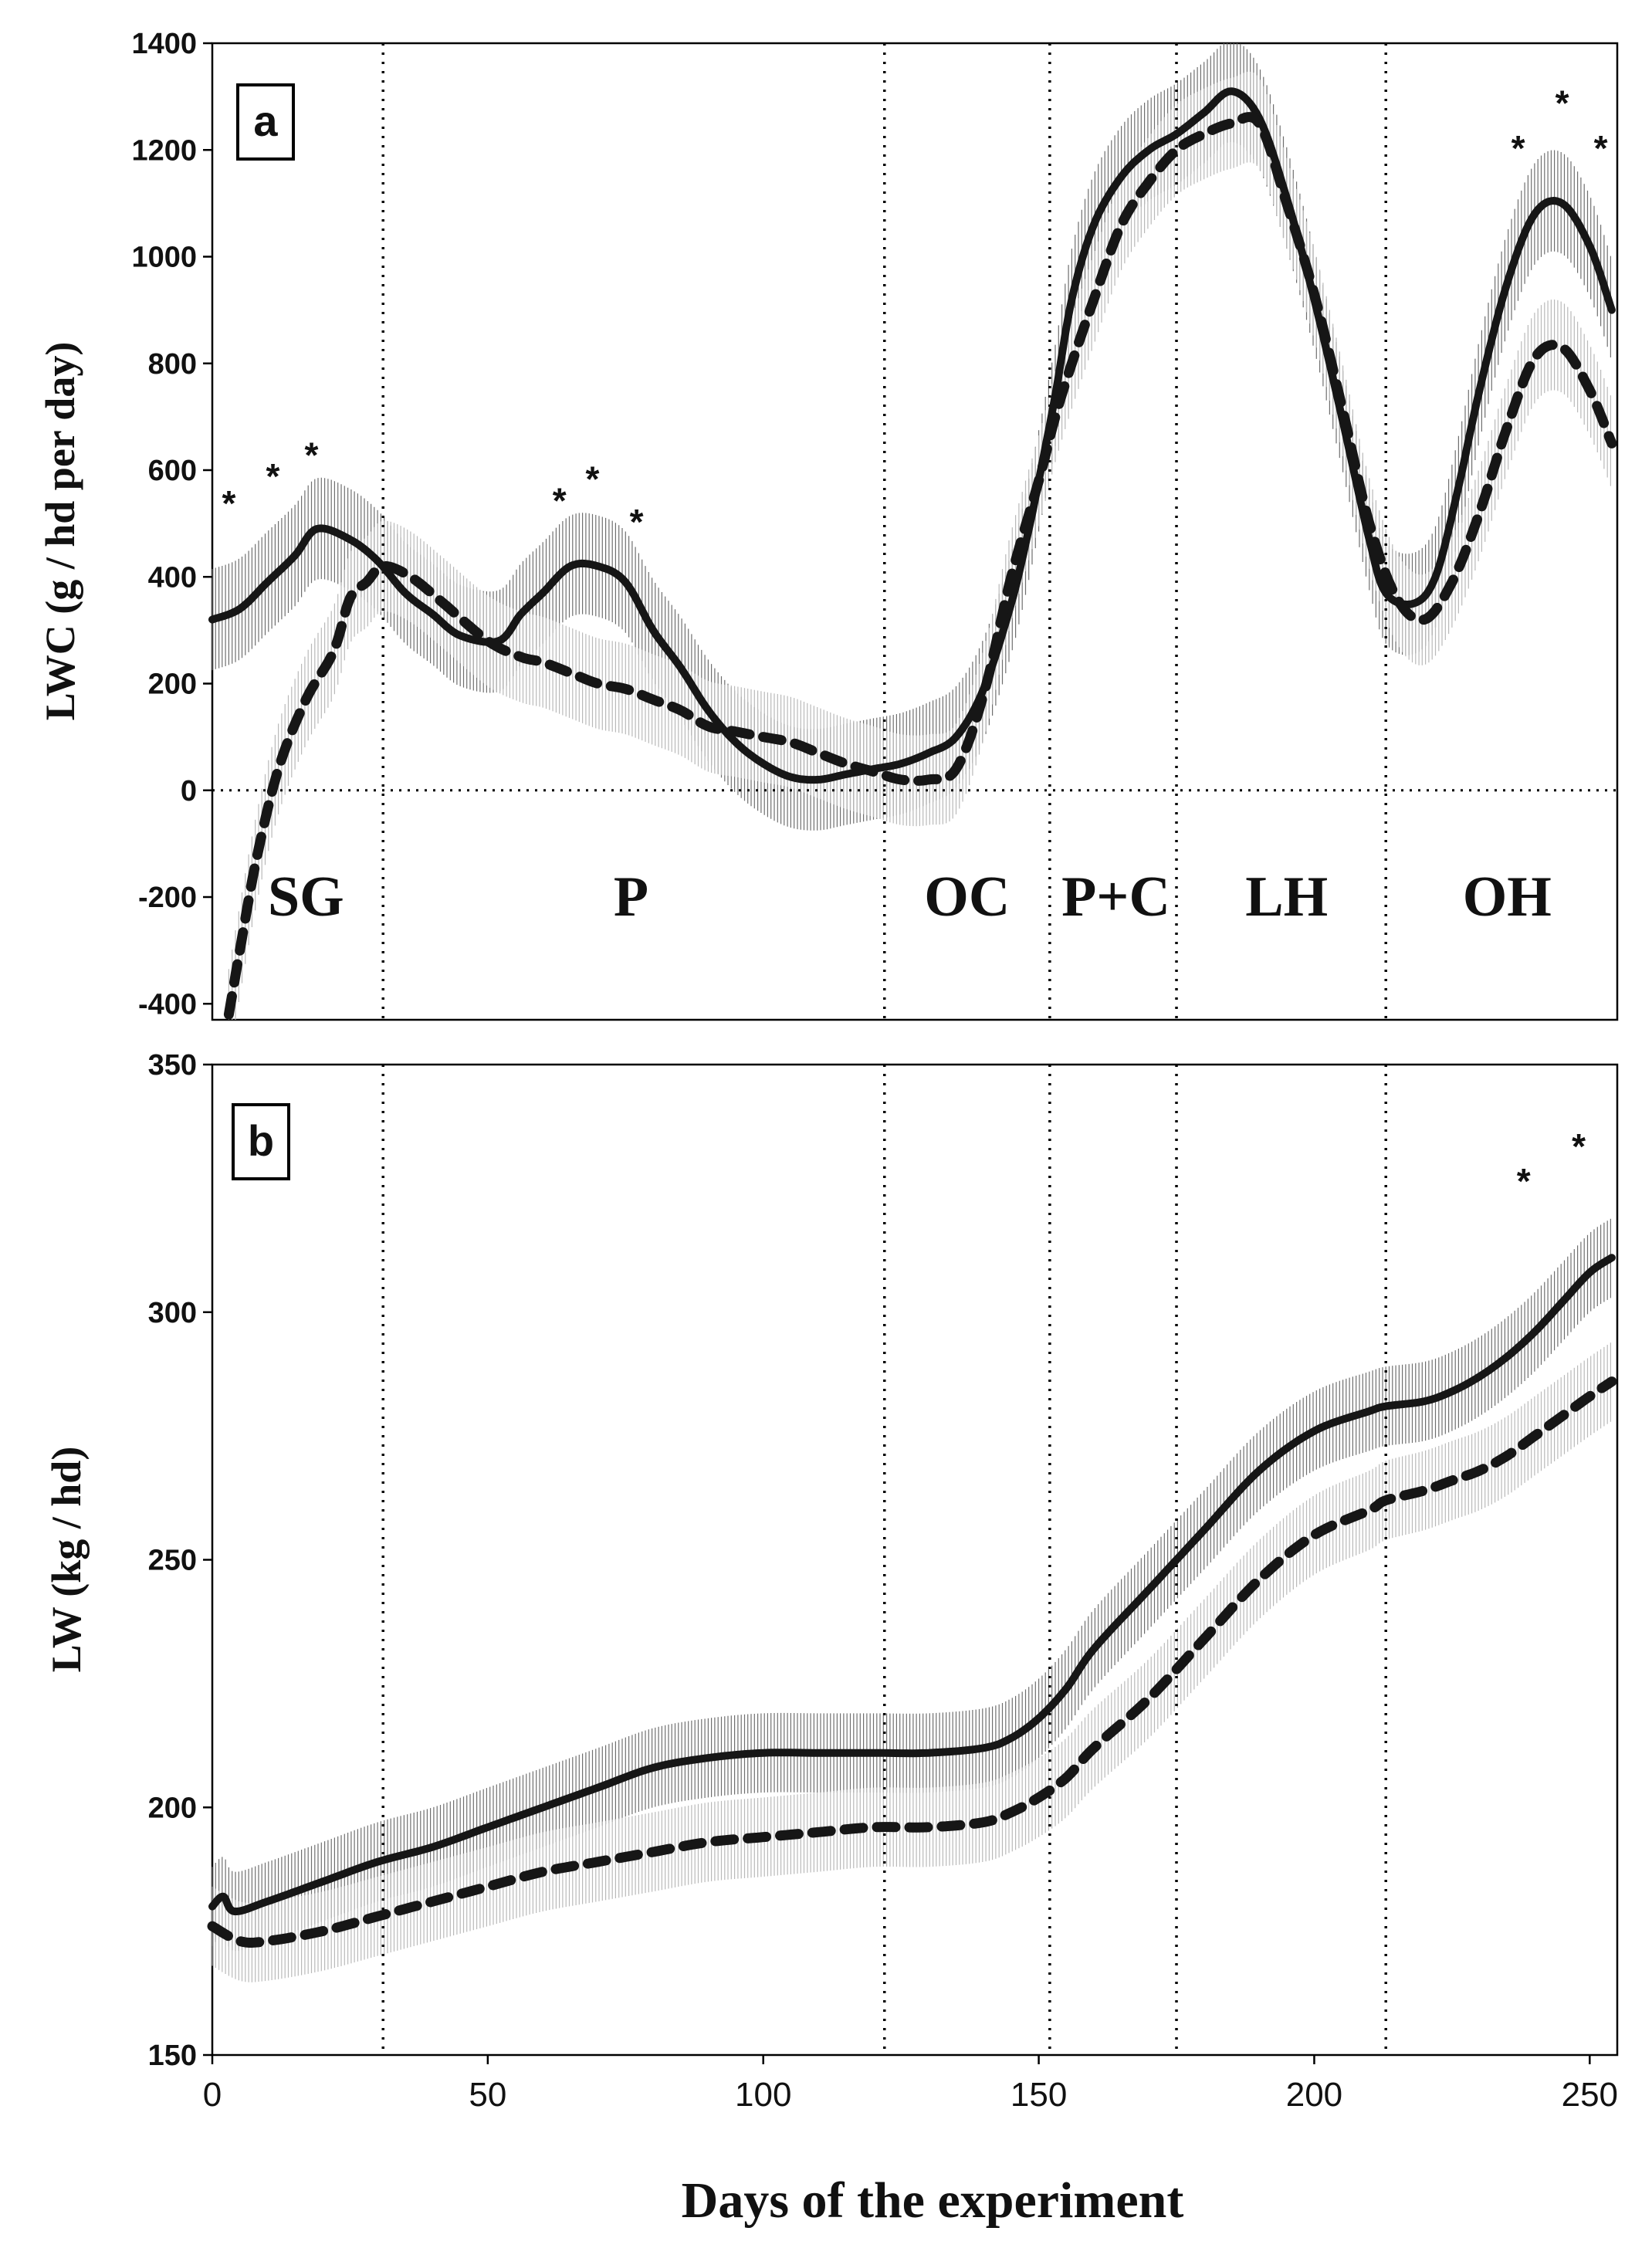  I want to click on panel-b-letter-box: b, so click(261, 1142).